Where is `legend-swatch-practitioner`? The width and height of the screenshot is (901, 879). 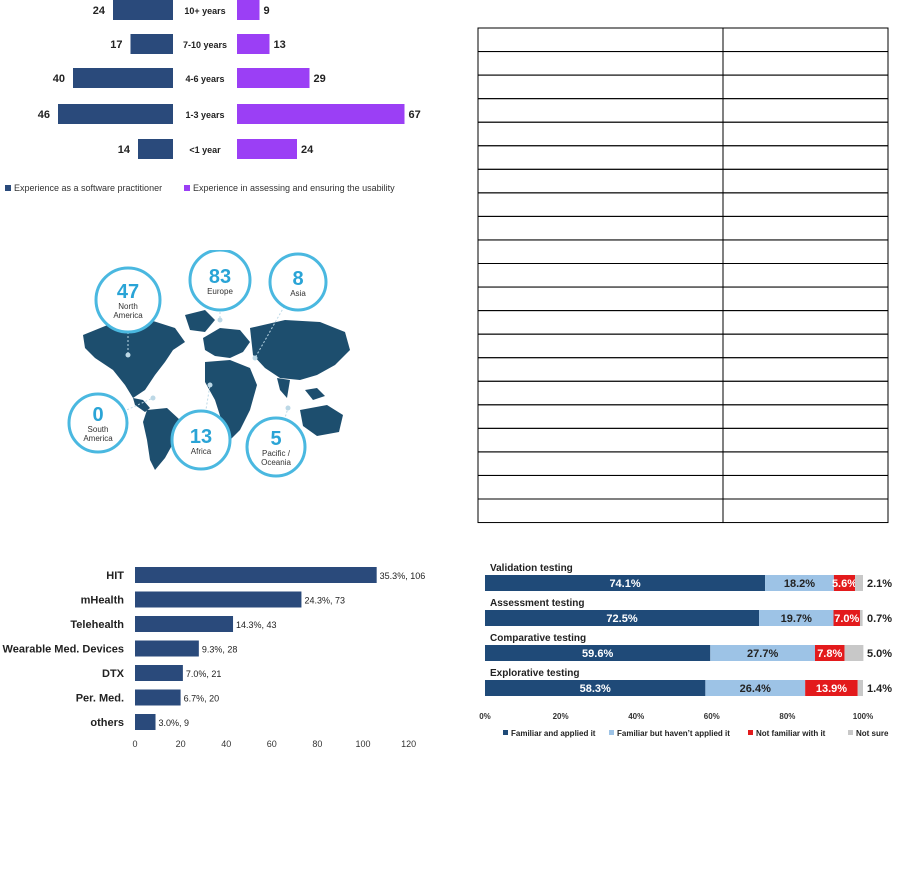
legend-swatch-practitioner is located at coordinates (8, 188).